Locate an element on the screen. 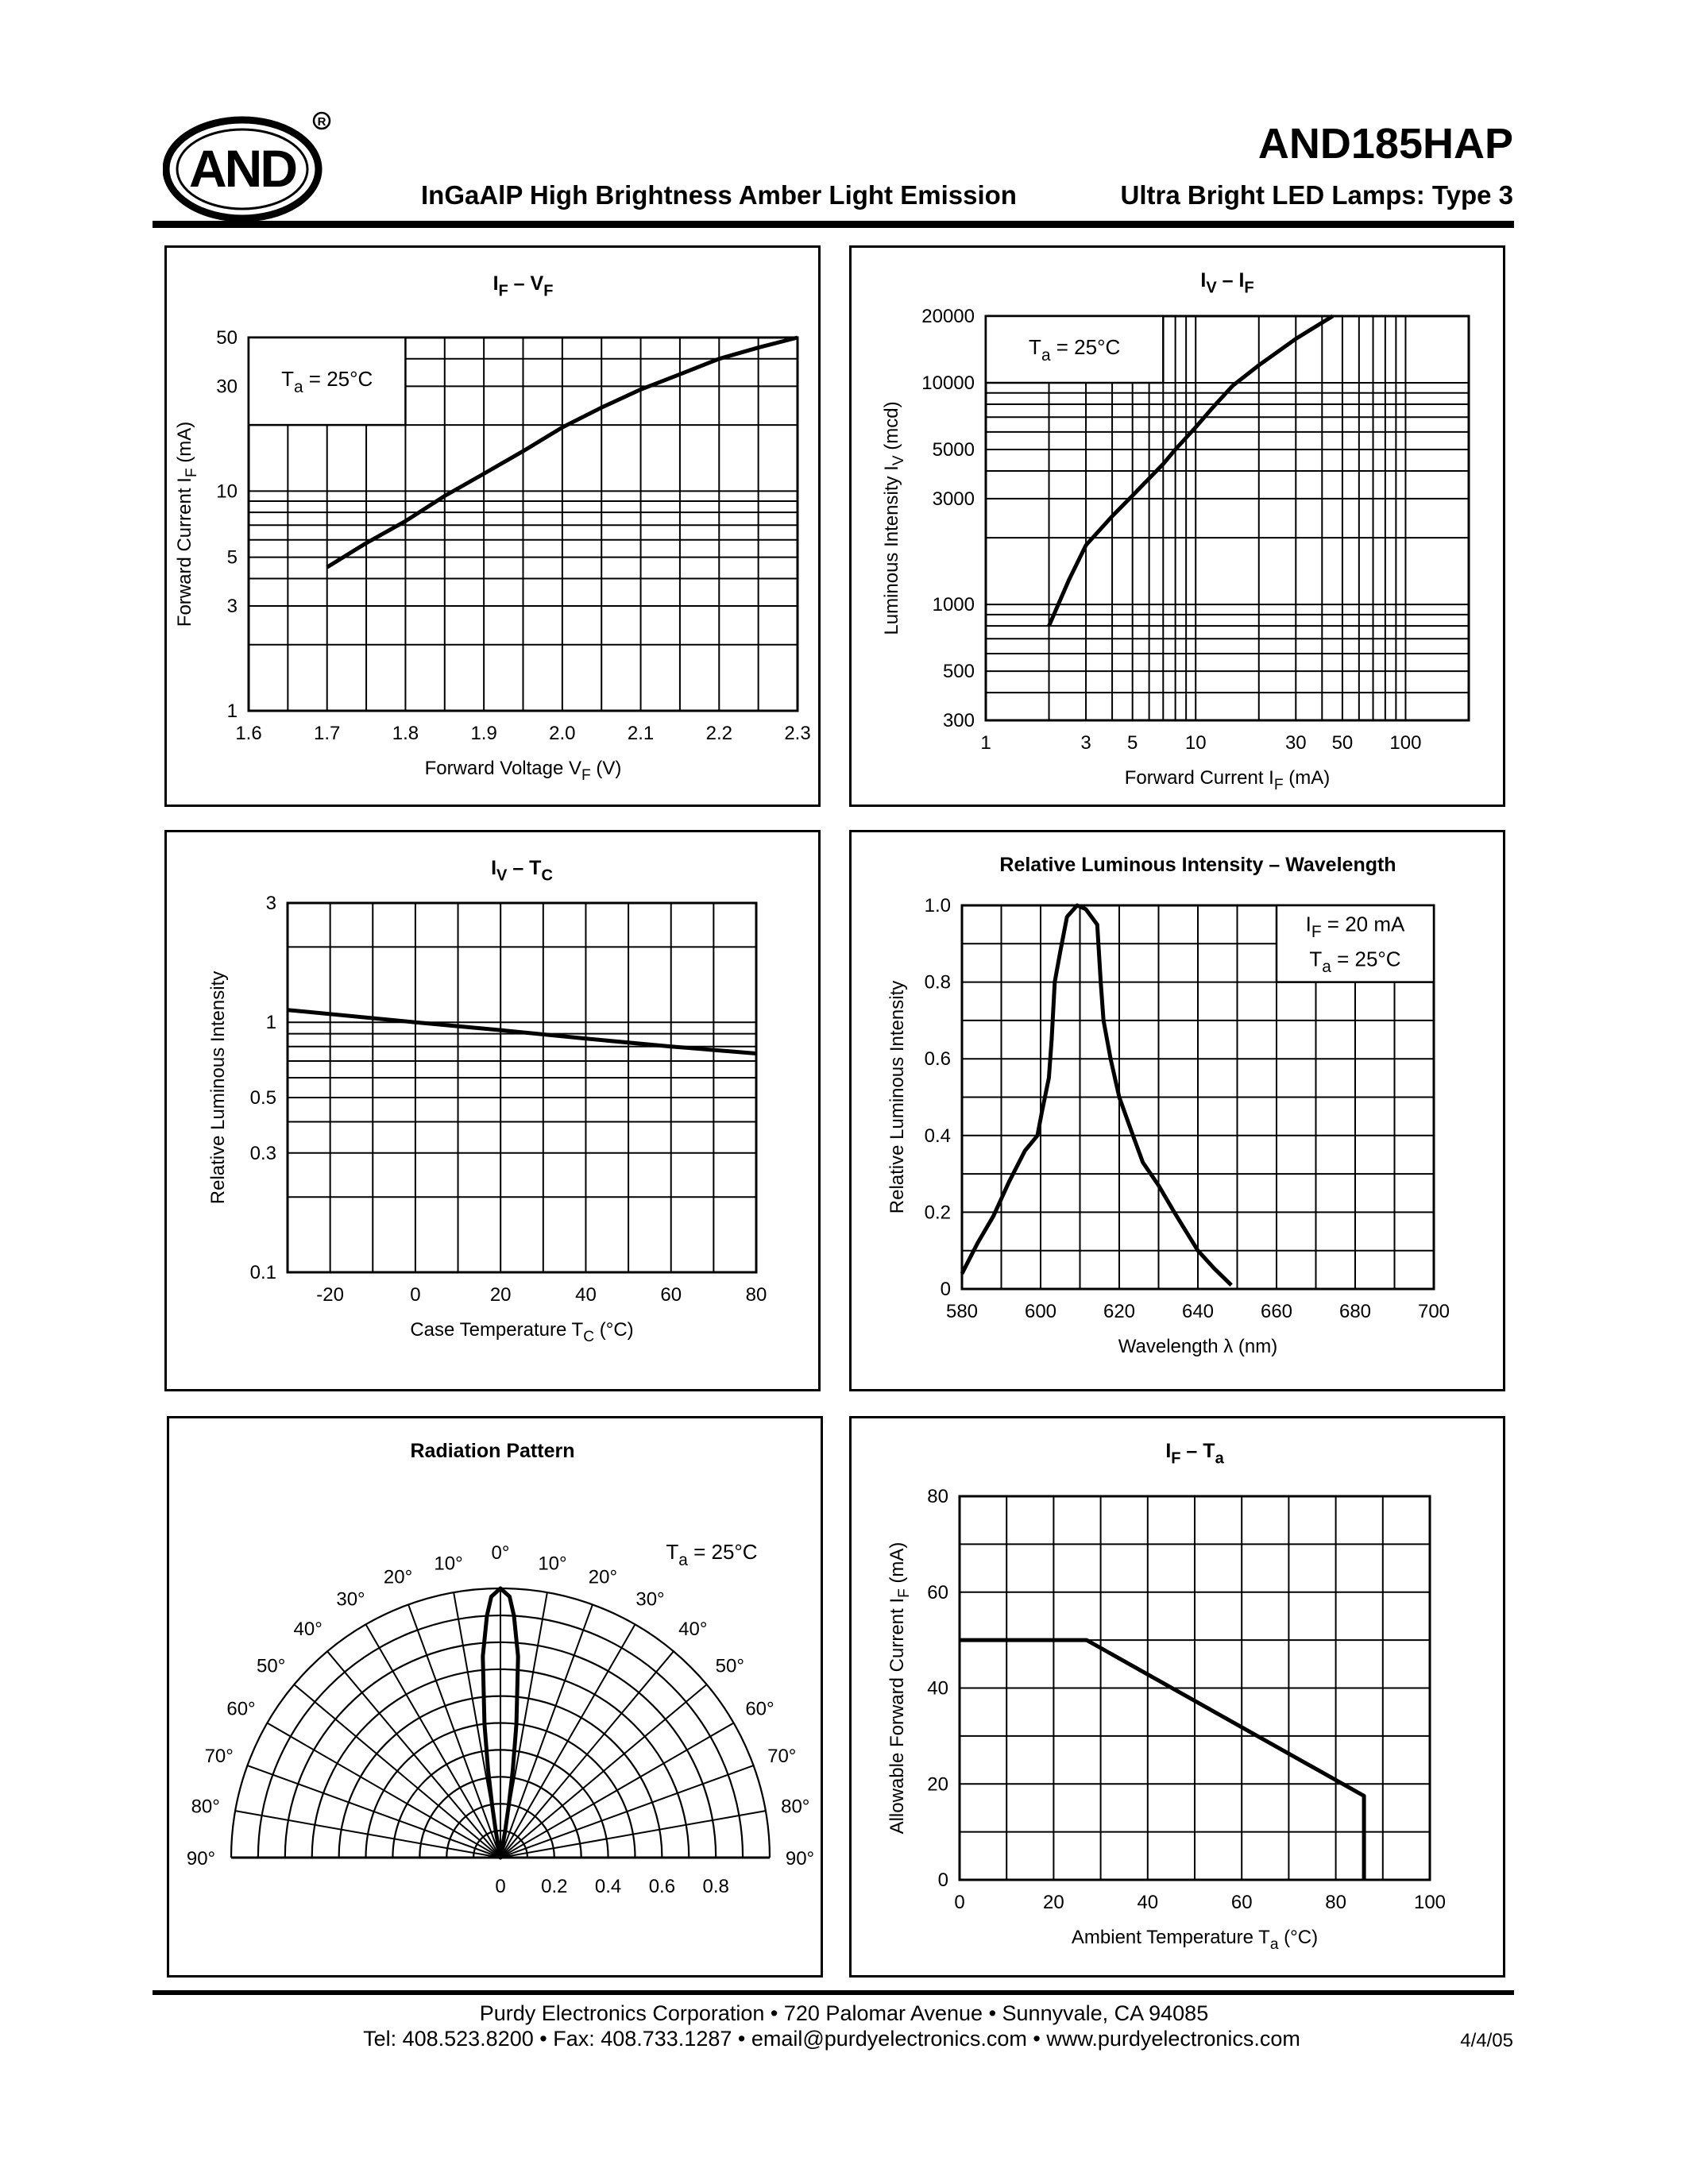  text-segment: Allowable Forward Current I is located at coordinates (897, 1716).